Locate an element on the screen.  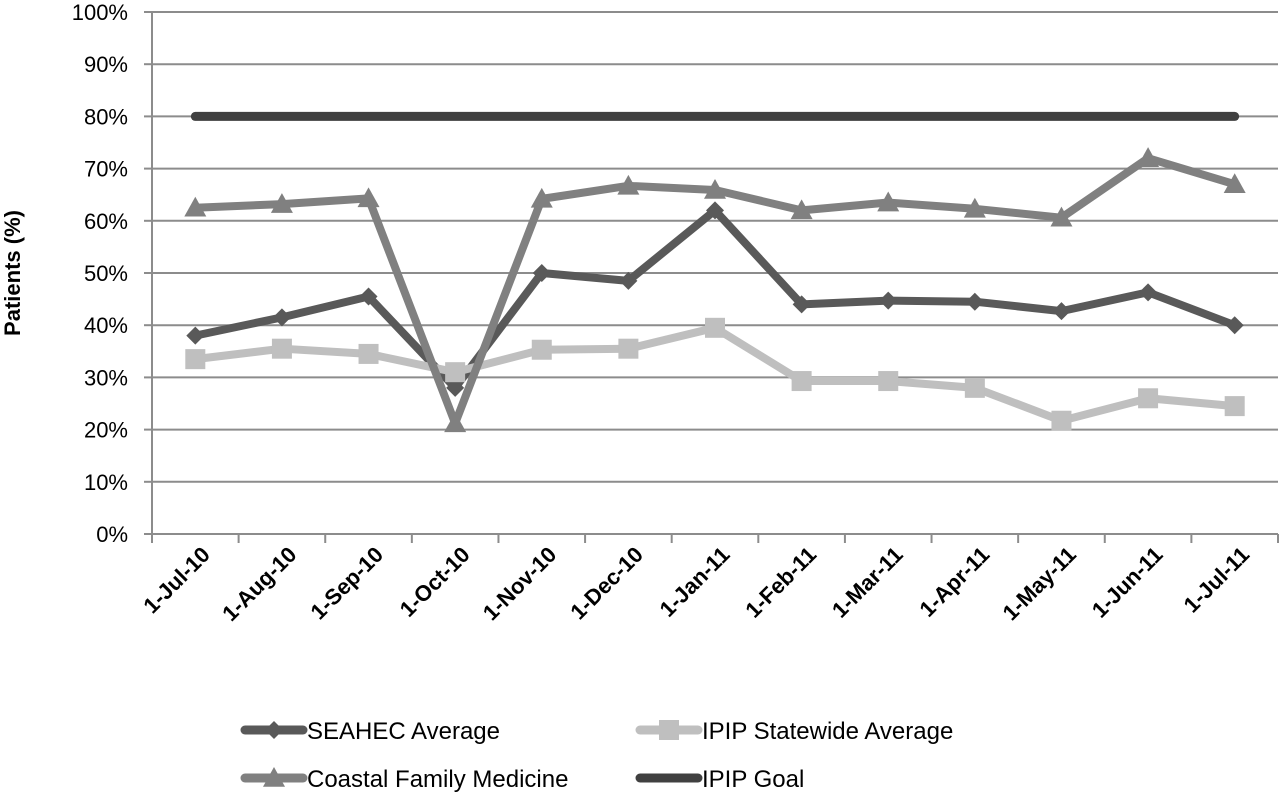
x-tick-label: 1-Jul-11 is located at coordinates (1217, 580).